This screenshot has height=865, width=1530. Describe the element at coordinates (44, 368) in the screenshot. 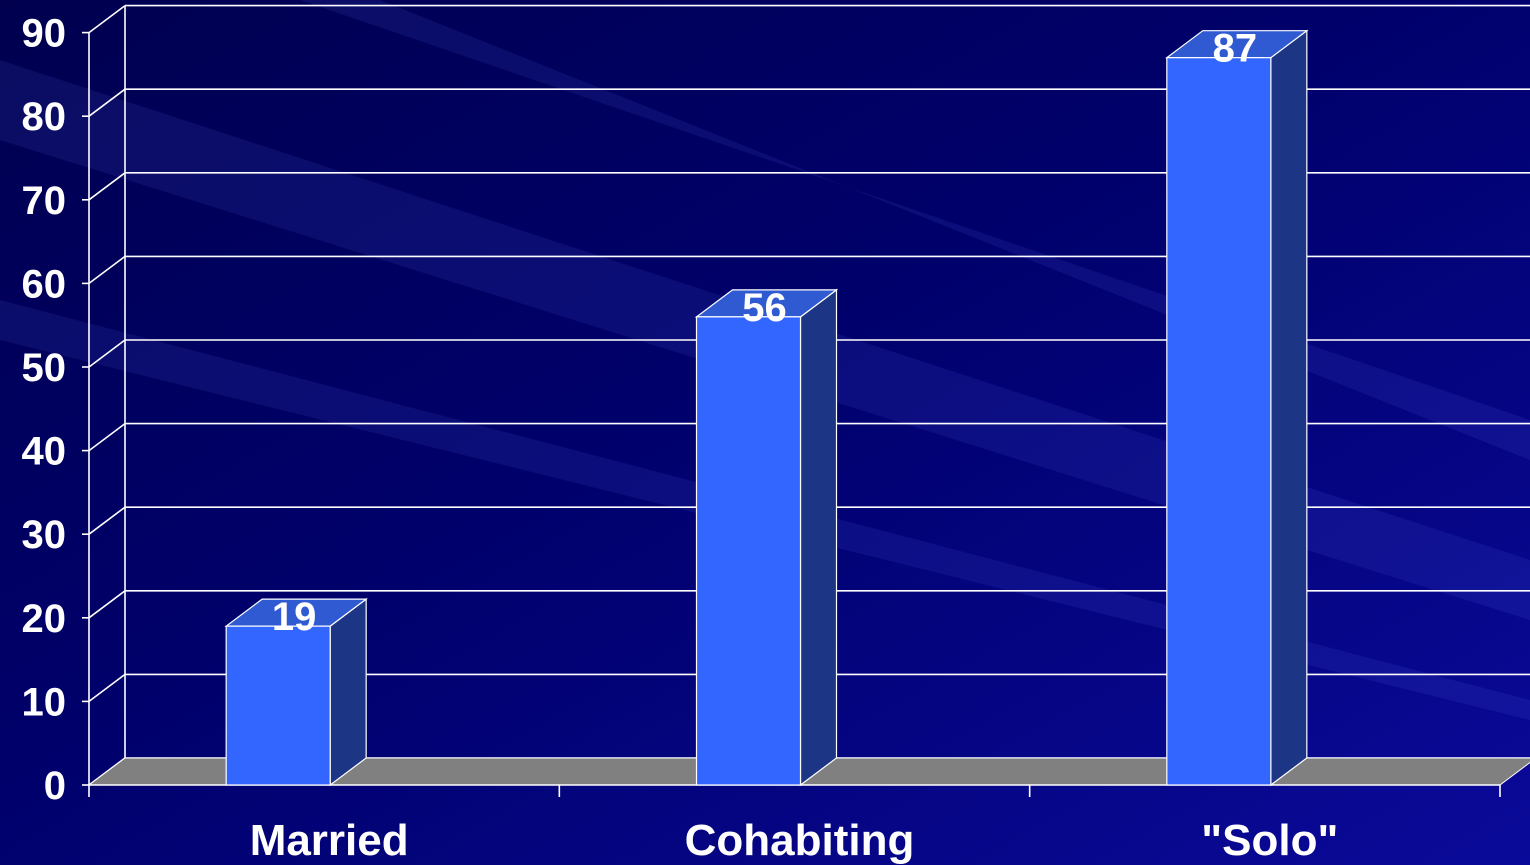

I see `y-tick-label: 50` at that location.